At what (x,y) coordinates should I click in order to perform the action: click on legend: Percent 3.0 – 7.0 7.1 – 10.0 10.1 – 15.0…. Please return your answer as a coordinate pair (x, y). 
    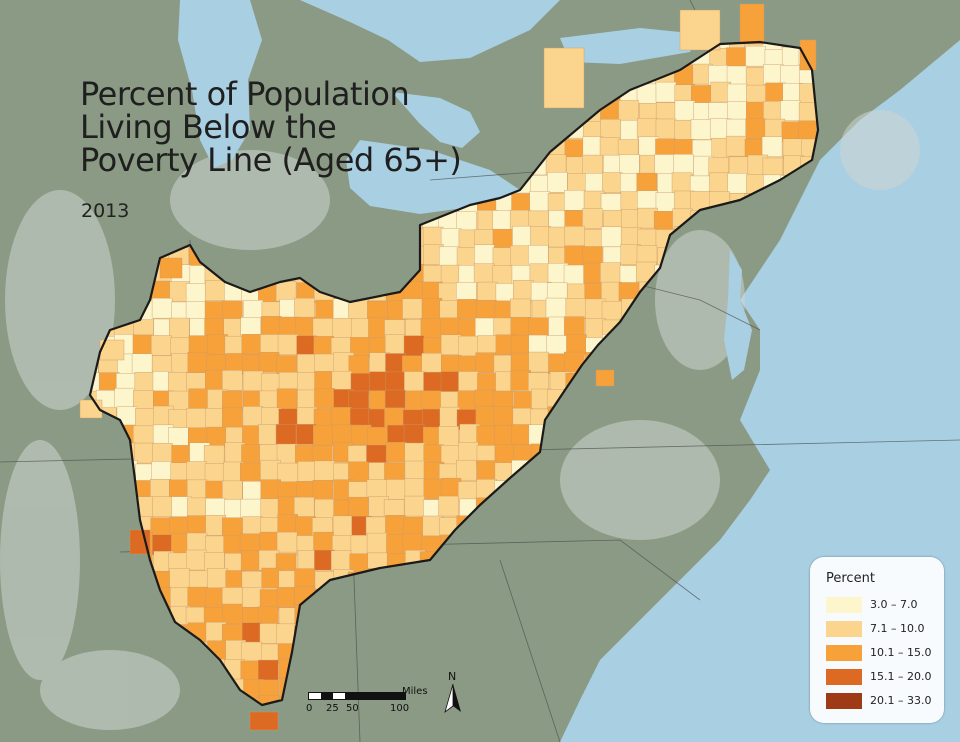
    Looking at the image, I should click on (877, 640).